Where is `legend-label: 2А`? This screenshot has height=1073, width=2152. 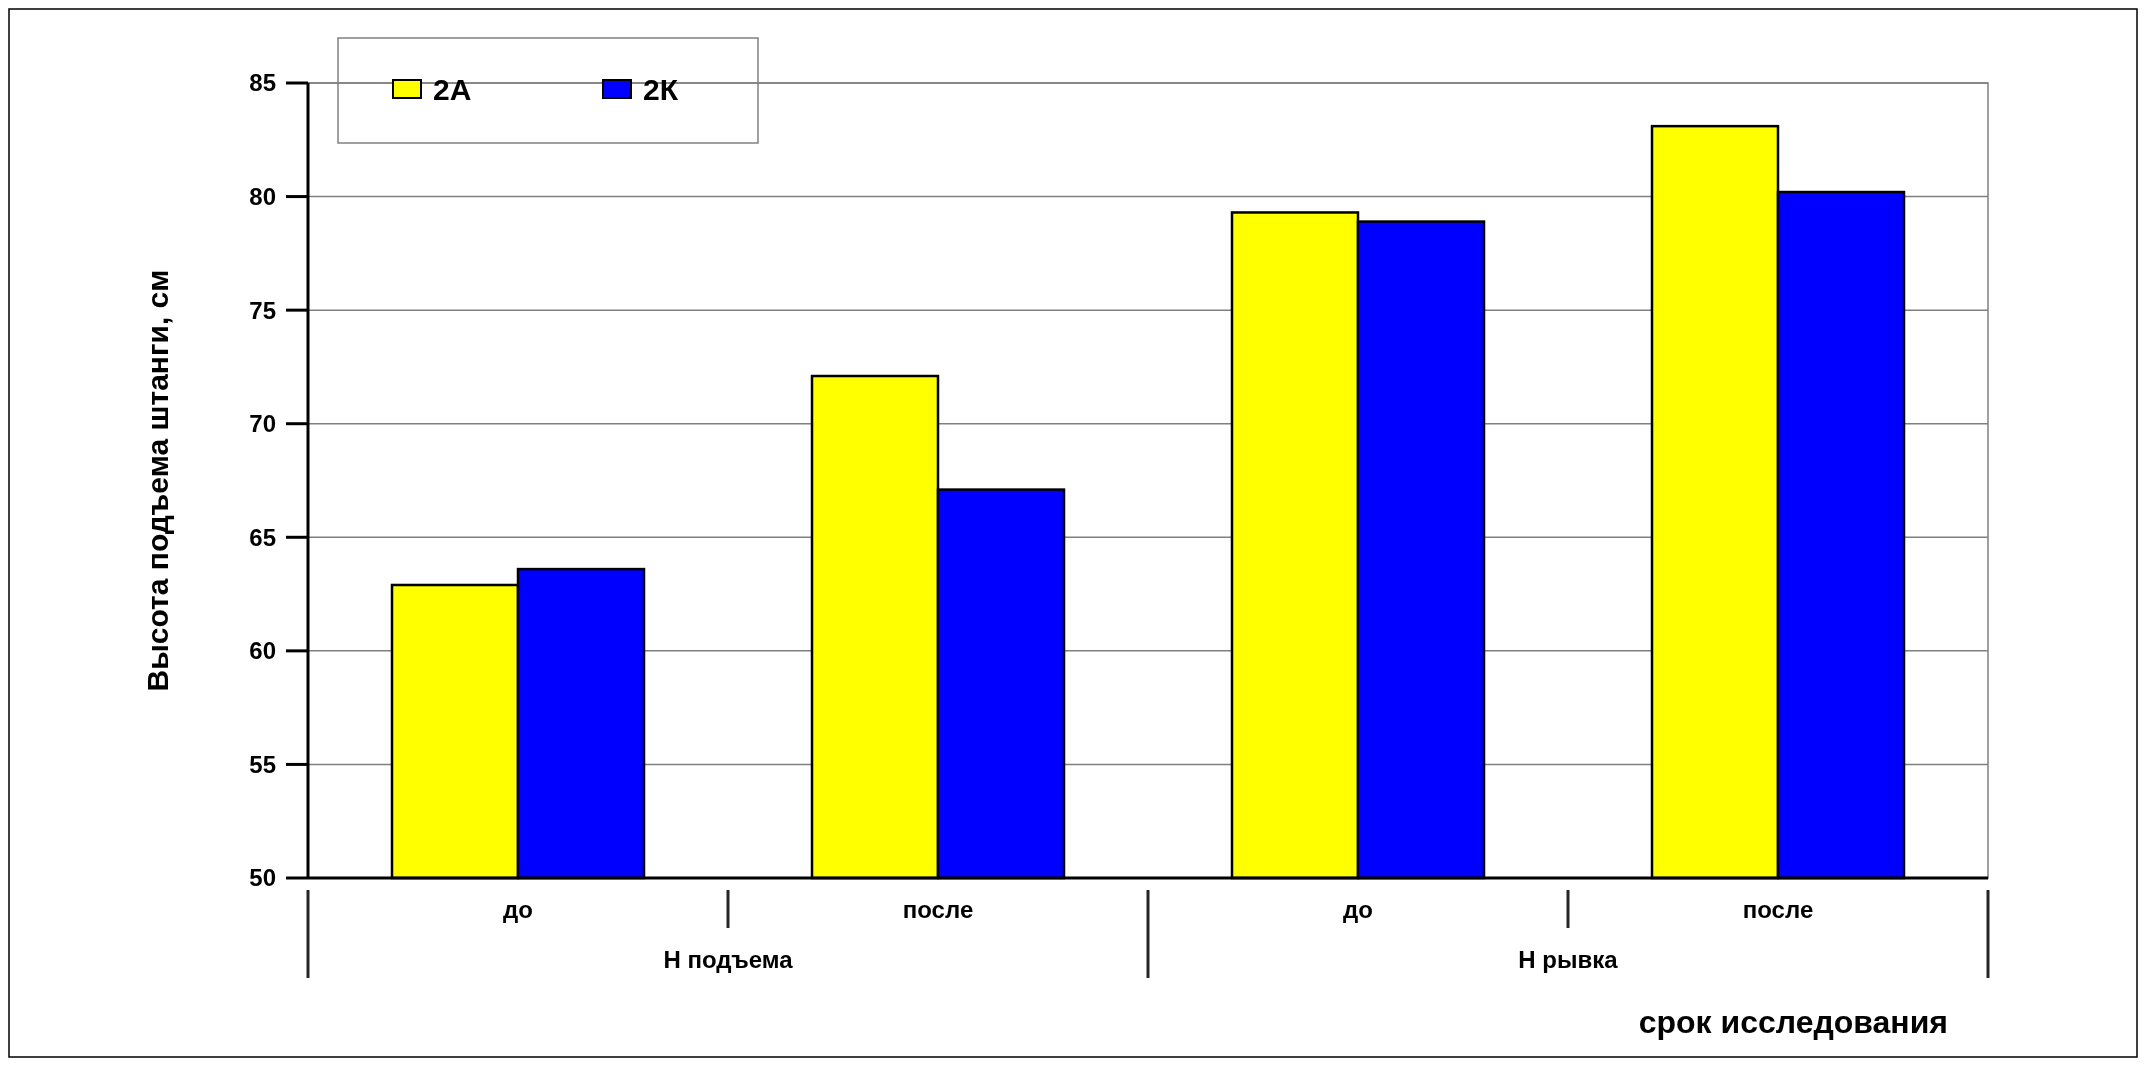
legend-label: 2А is located at coordinates (452, 89).